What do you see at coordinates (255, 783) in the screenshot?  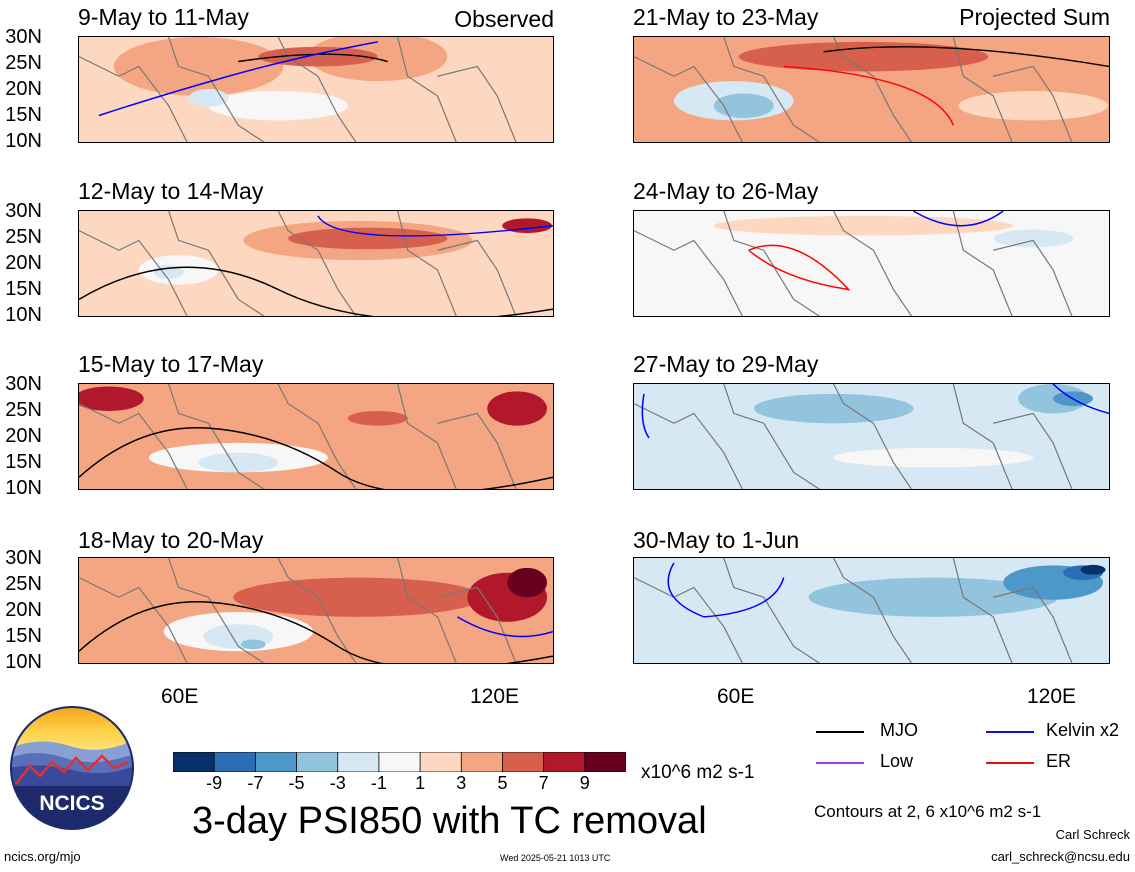 I see `colorbar-tick-label: -7` at bounding box center [255, 783].